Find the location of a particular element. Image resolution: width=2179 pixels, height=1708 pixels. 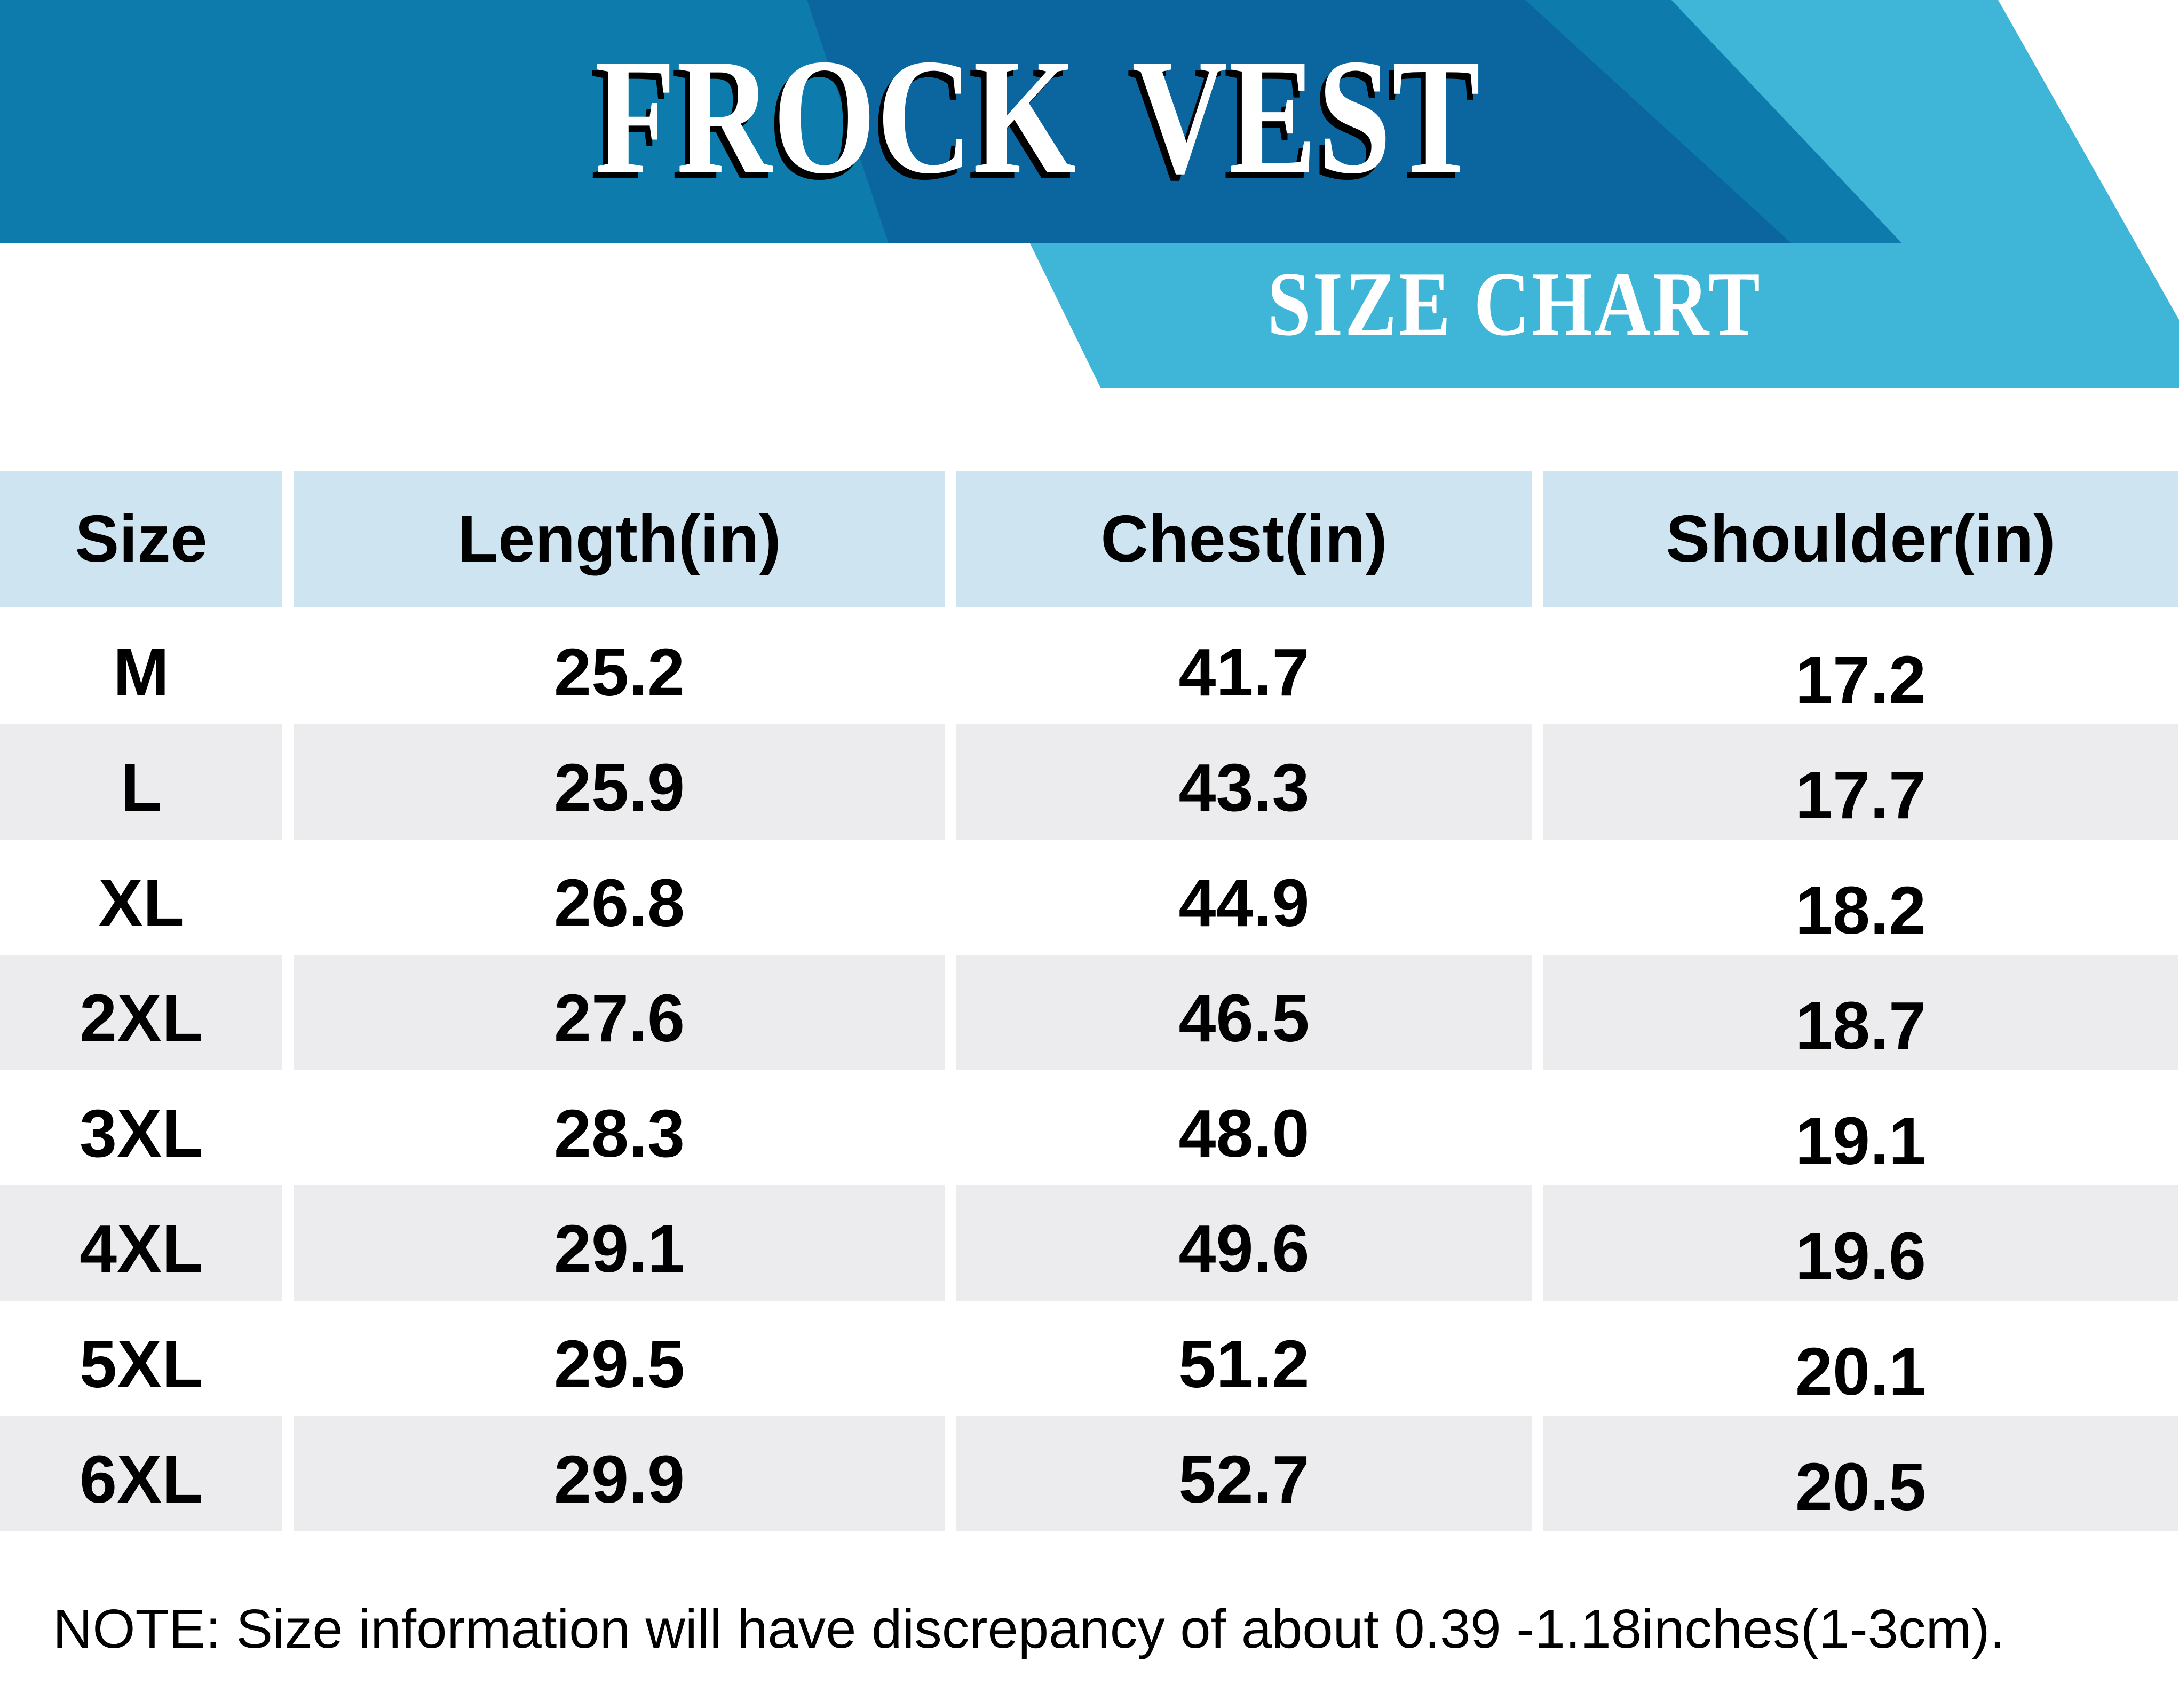

shoulder-value: 20.5 is located at coordinates (1861, 1486).